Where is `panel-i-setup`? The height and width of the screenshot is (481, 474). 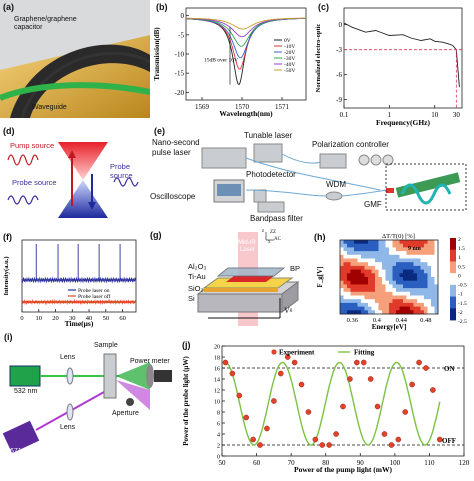 panel-i-setup is located at coordinates (87, 403).